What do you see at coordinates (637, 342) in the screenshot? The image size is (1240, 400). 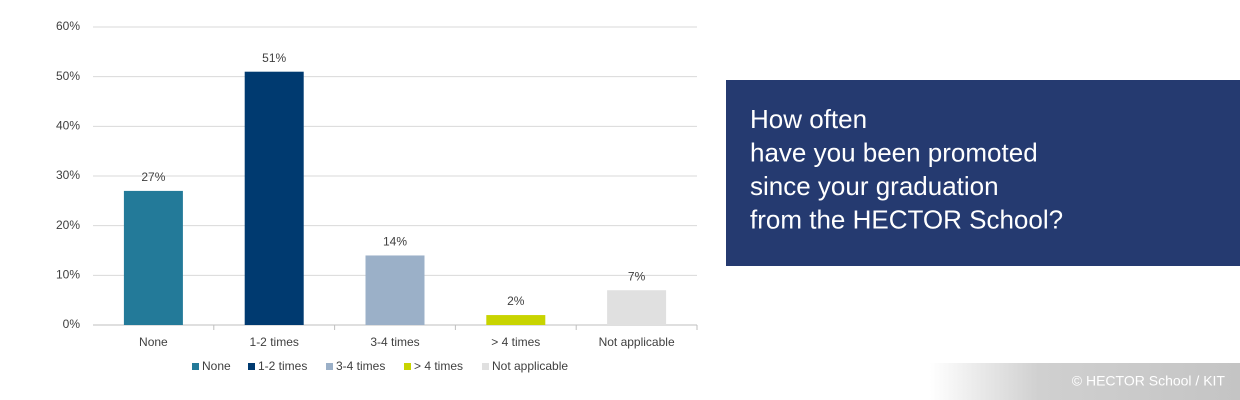 I see `x-tick-label: Not applicable` at bounding box center [637, 342].